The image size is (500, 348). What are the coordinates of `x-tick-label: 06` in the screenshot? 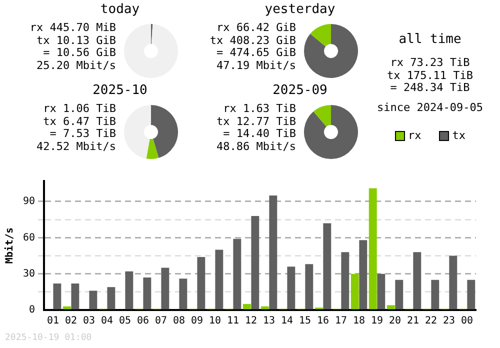 It's located at (143, 321).